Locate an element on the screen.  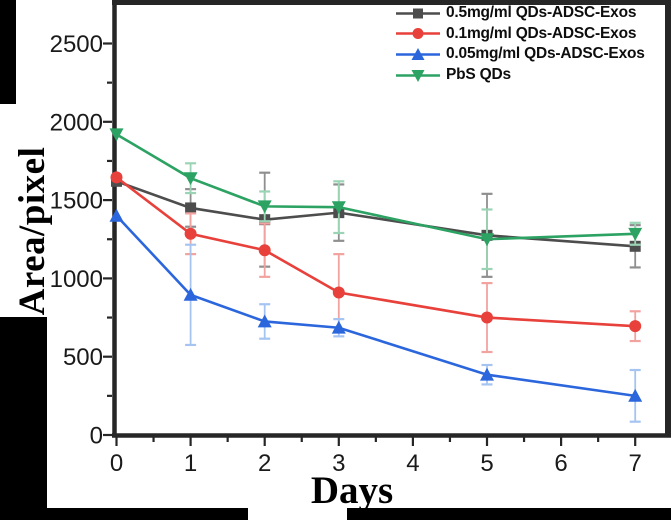
x-tick-label-6: 6 is located at coordinates (560, 463).